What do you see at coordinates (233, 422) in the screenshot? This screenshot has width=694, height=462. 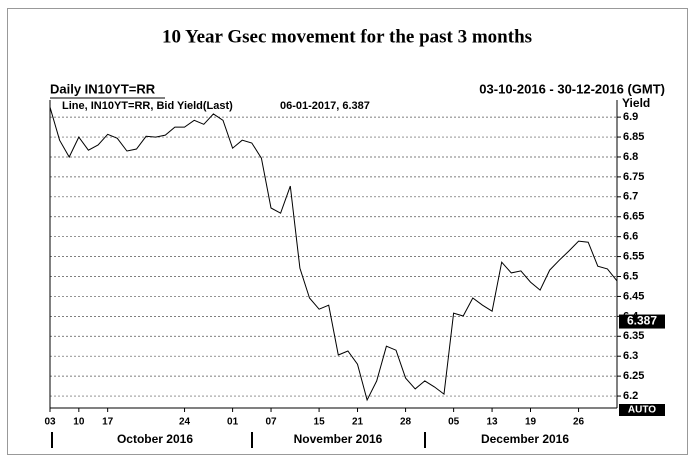 I see `x-tick-label: 01` at bounding box center [233, 422].